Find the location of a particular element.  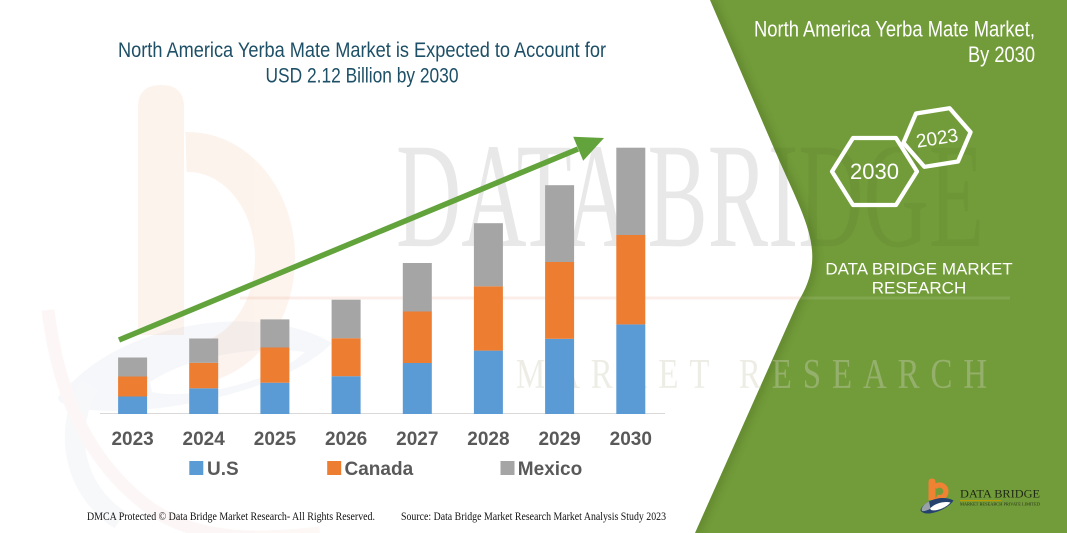

svg-text: 2025 is located at coordinates (275, 439).